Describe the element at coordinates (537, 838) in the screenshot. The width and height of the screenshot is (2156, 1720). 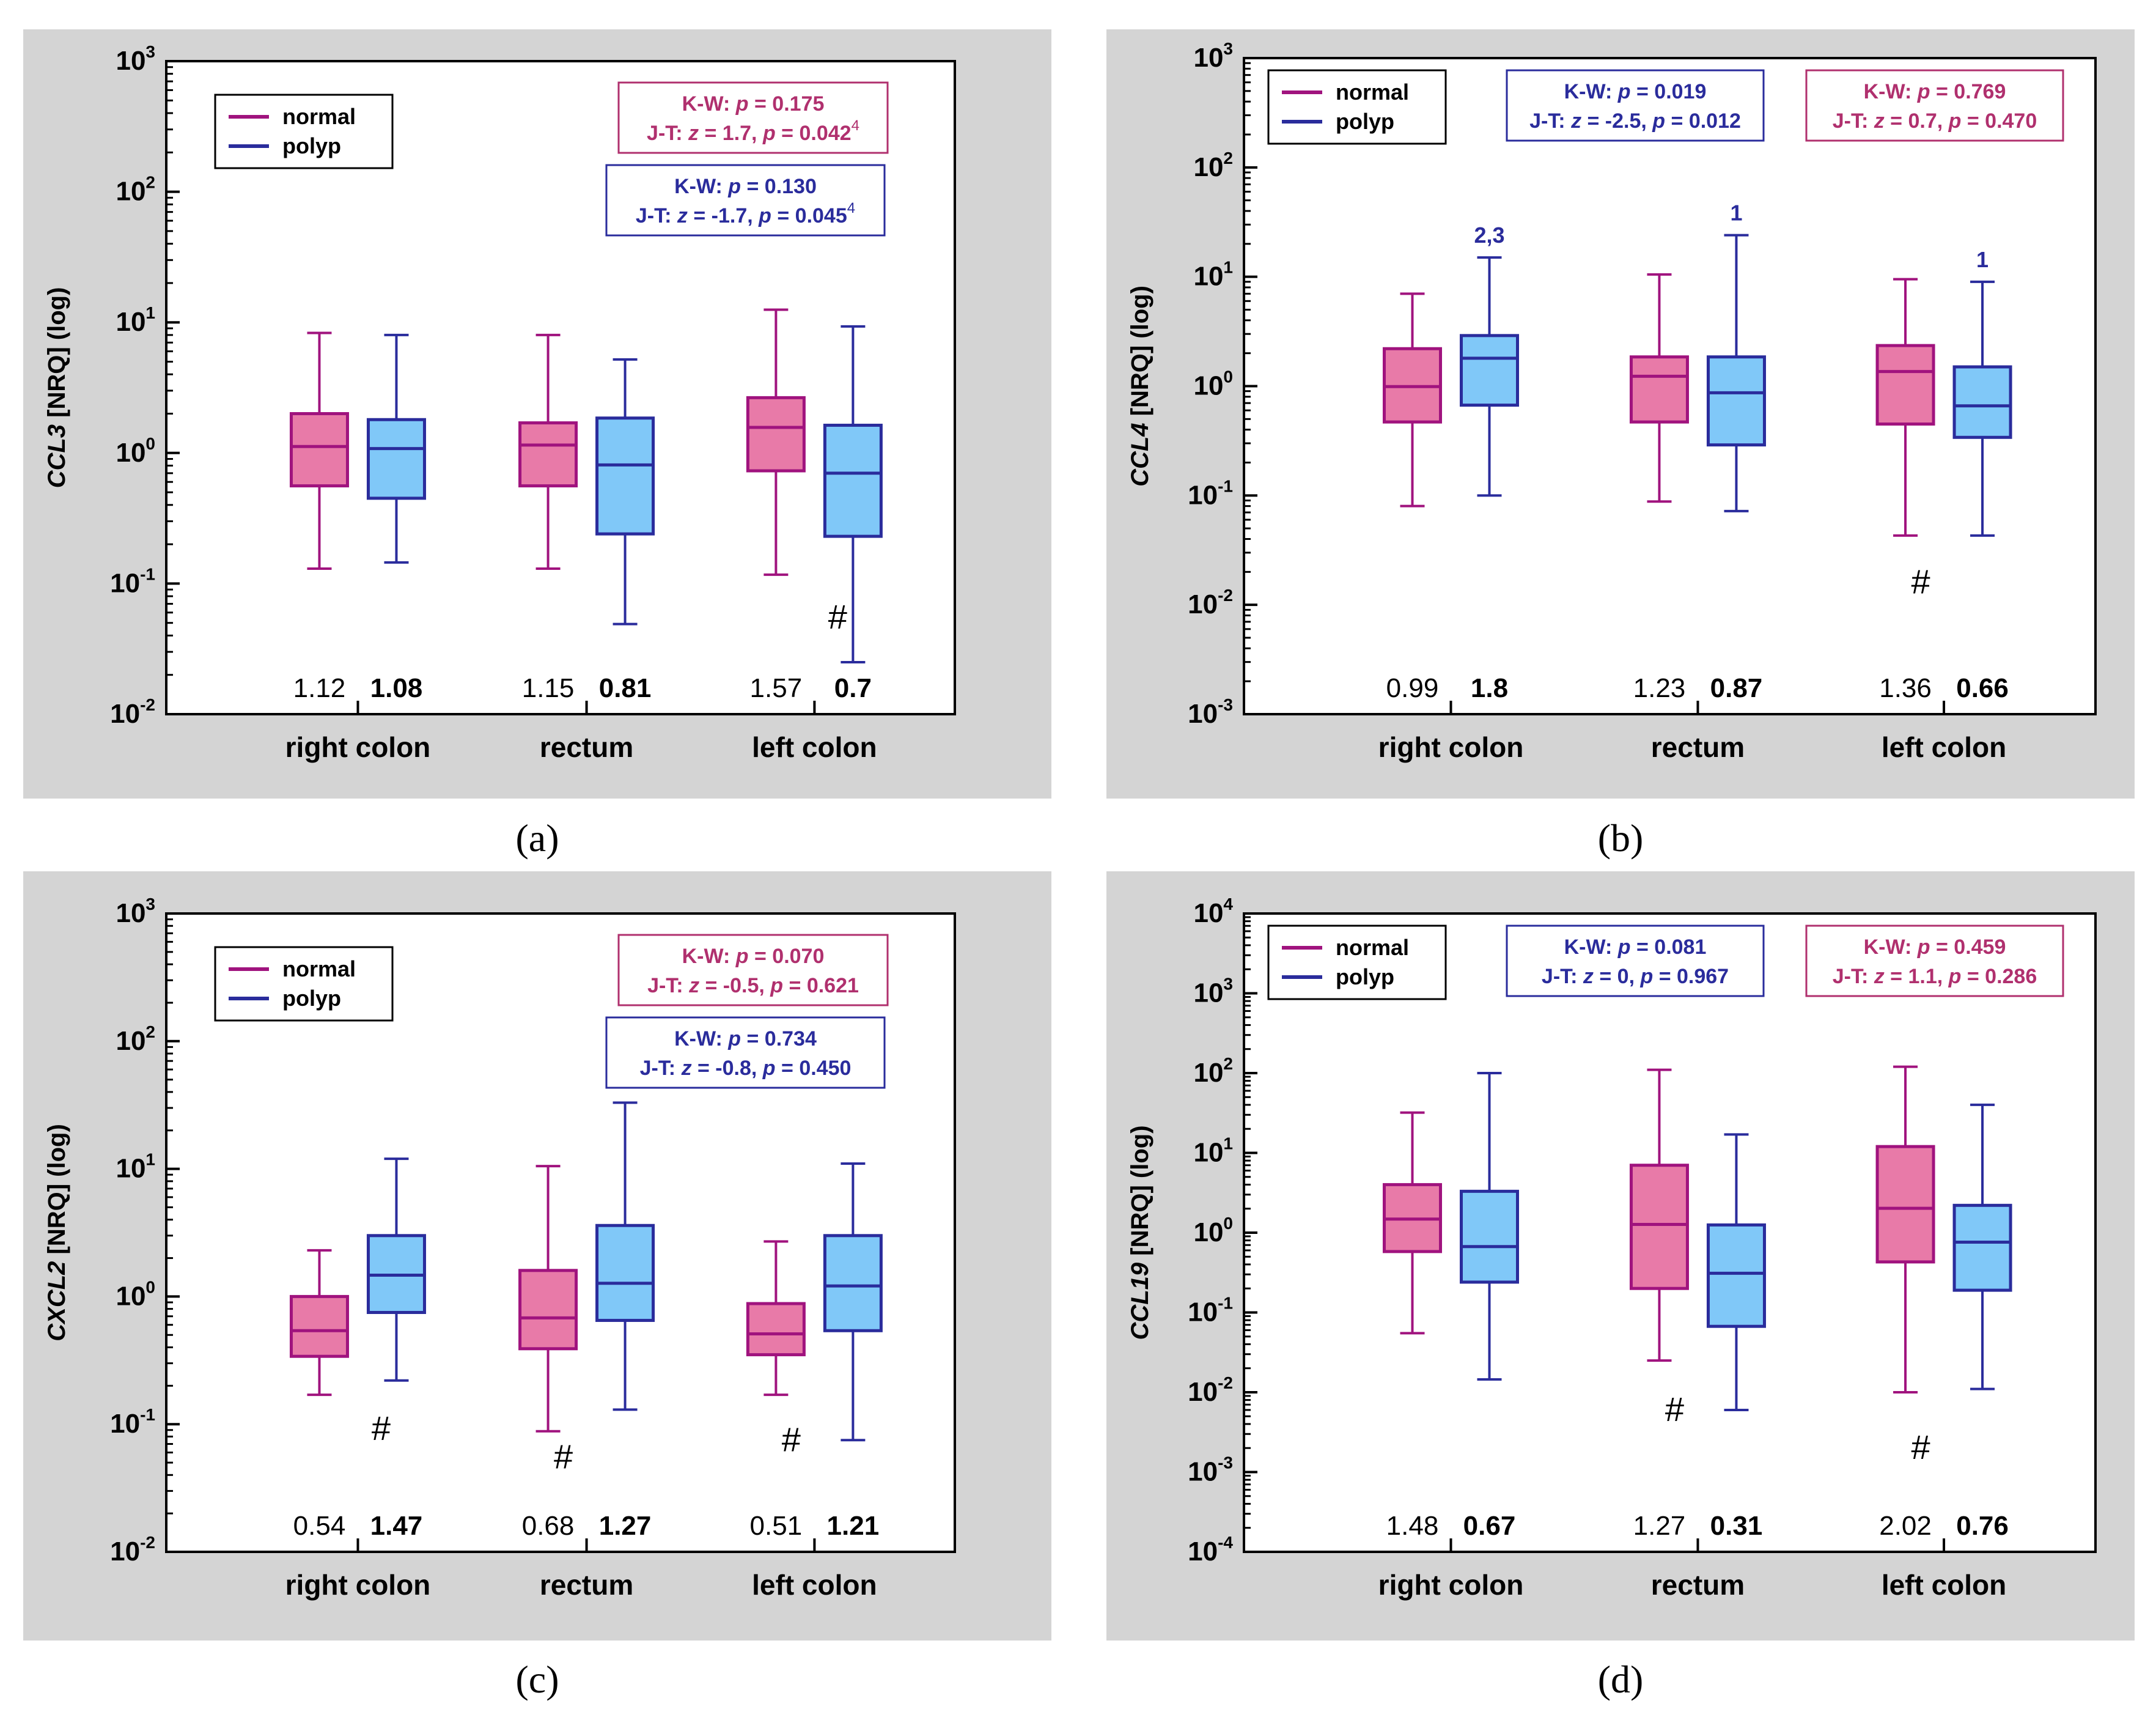
I see `panel-label: (a)` at that location.